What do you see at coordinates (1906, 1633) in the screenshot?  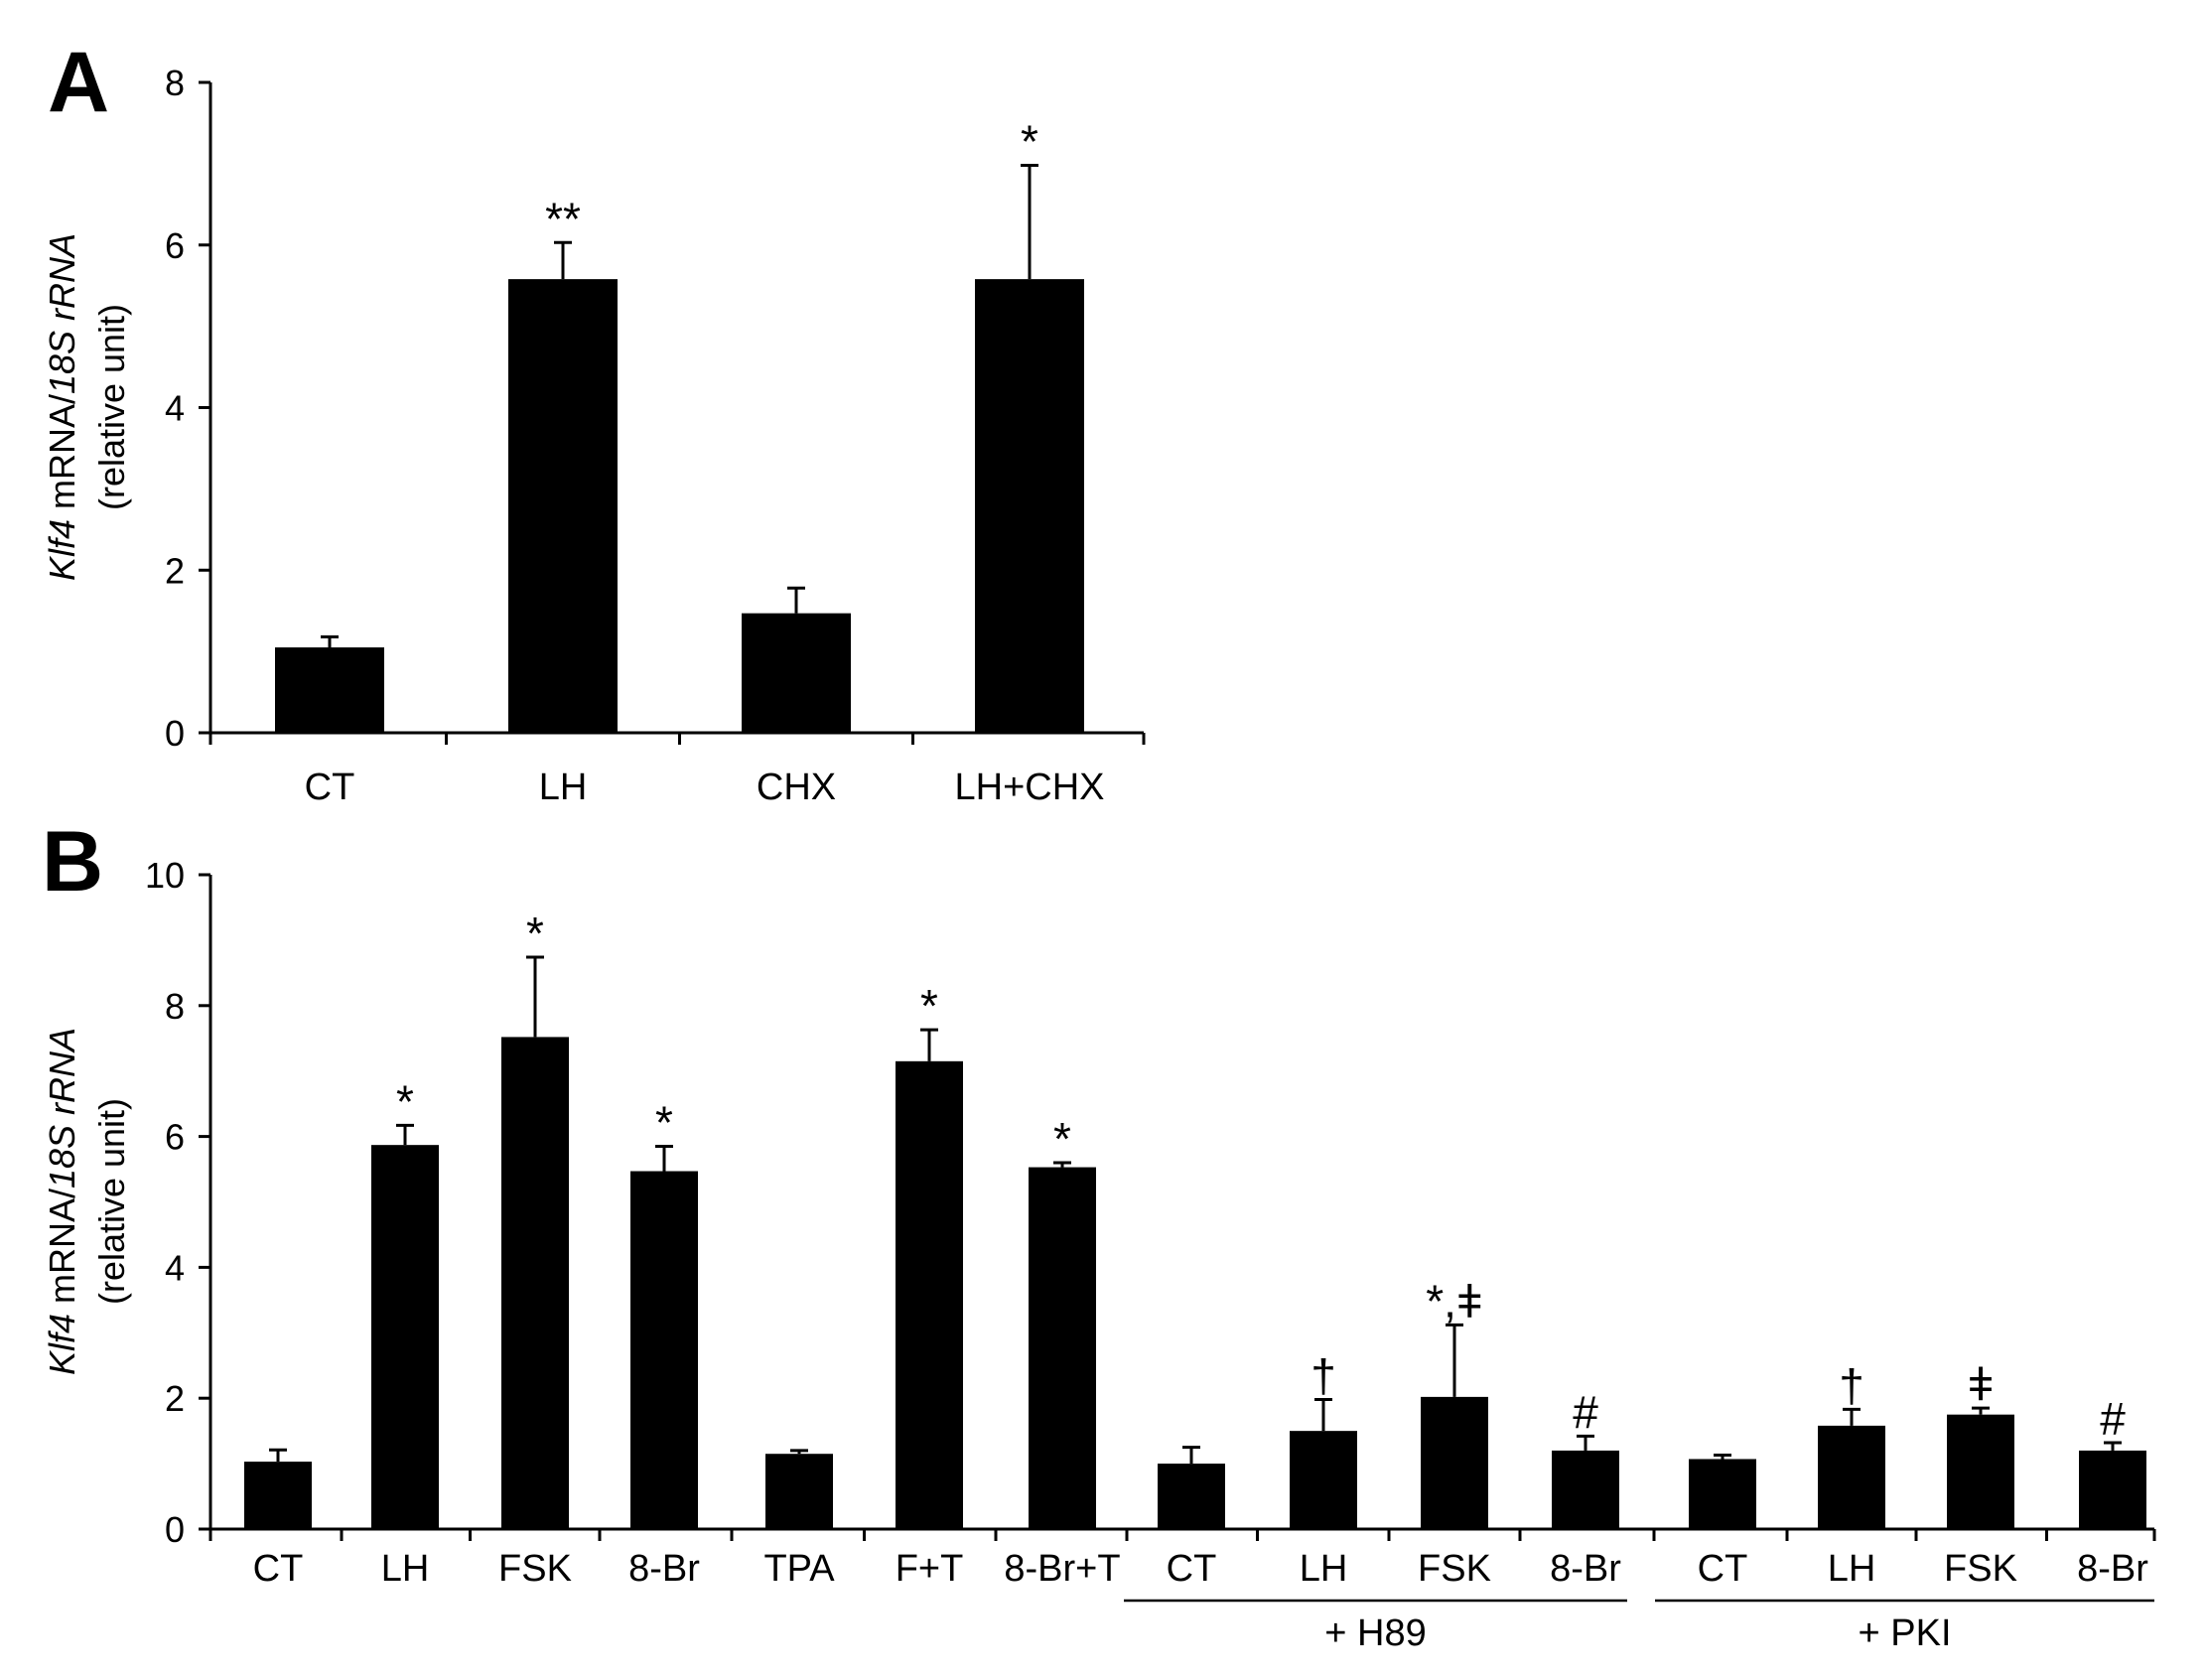 I see `group-label: + PKI` at bounding box center [1906, 1633].